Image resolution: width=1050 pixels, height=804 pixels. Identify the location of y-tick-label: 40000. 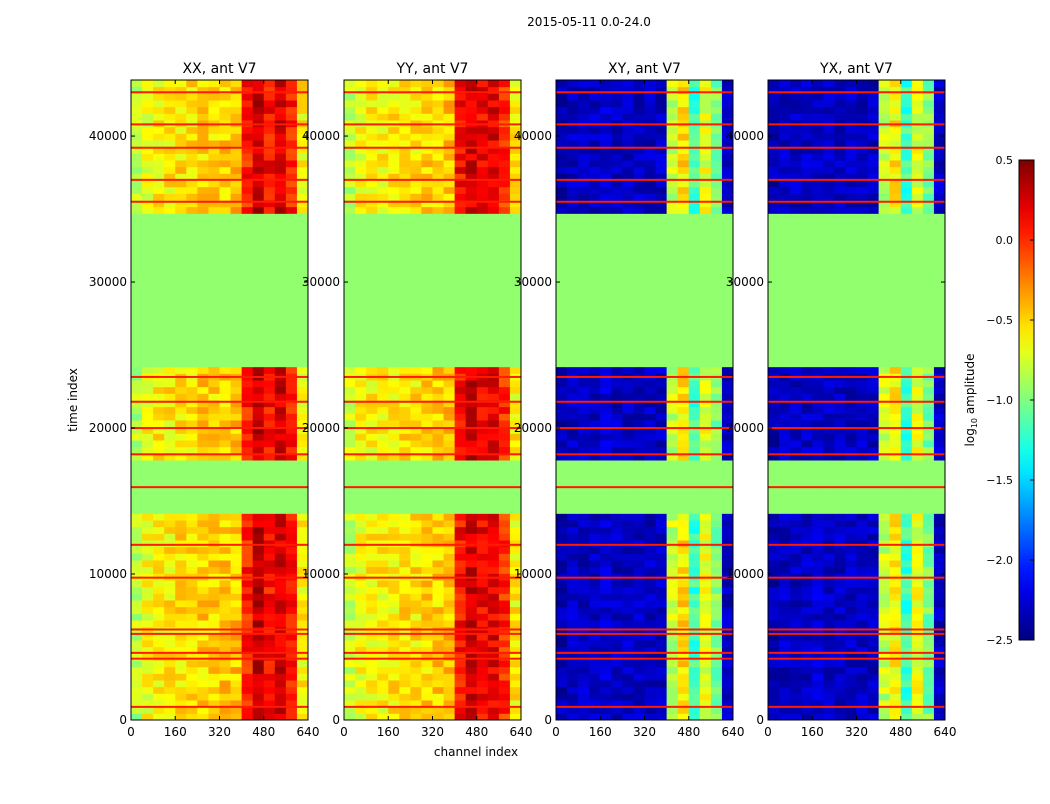
(108, 136).